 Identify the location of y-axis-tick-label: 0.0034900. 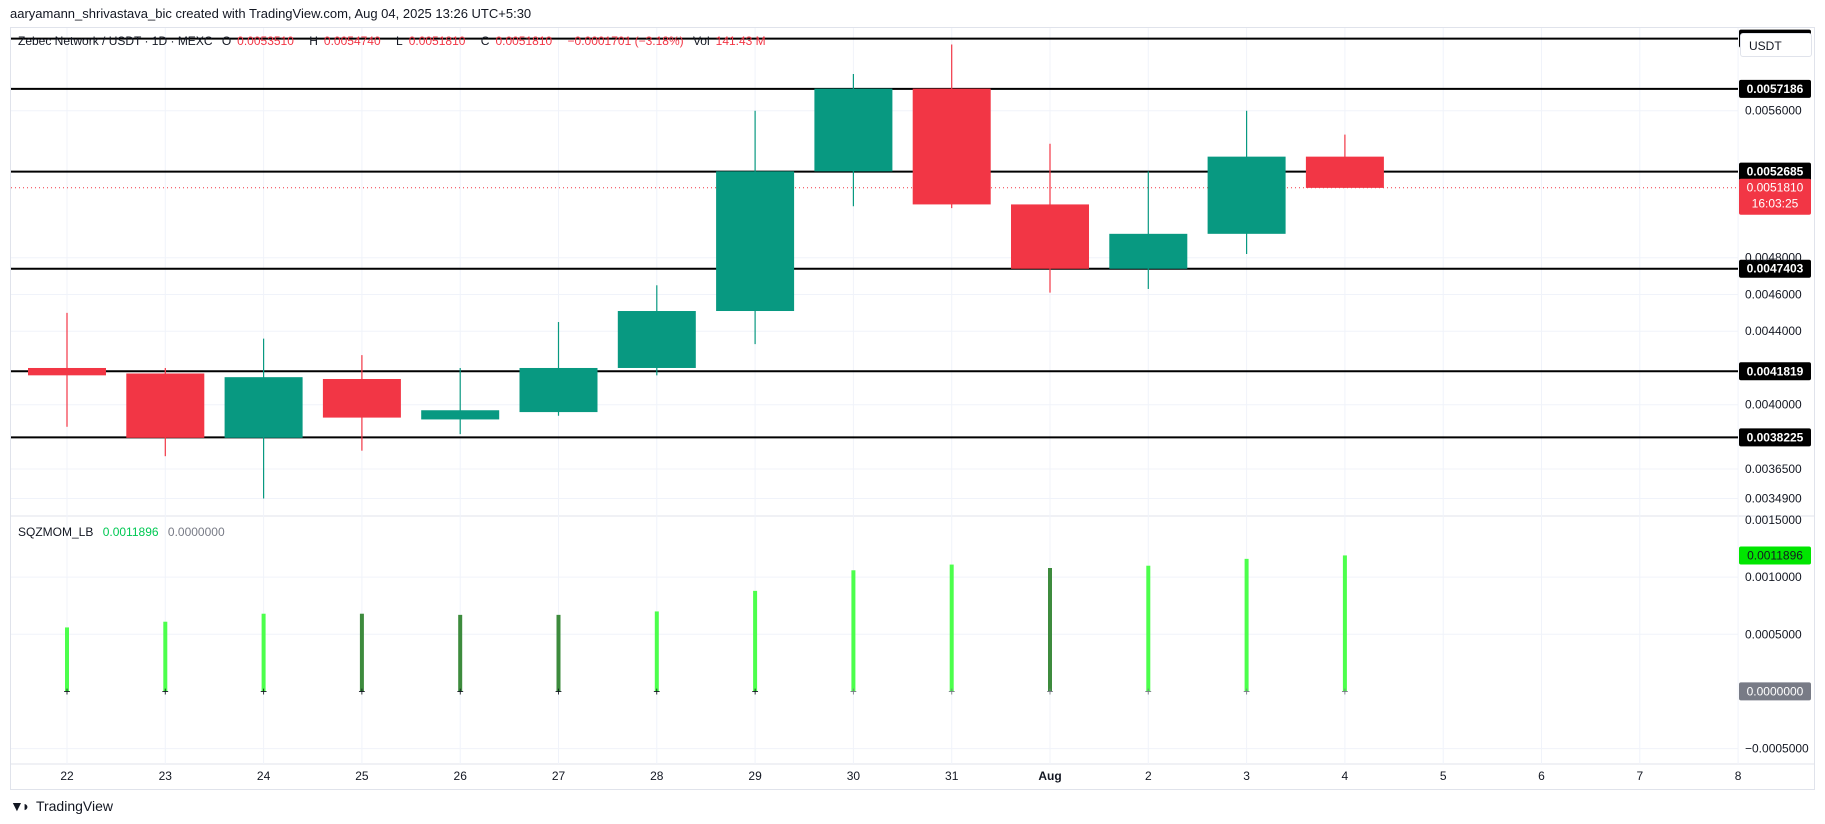
(1773, 498).